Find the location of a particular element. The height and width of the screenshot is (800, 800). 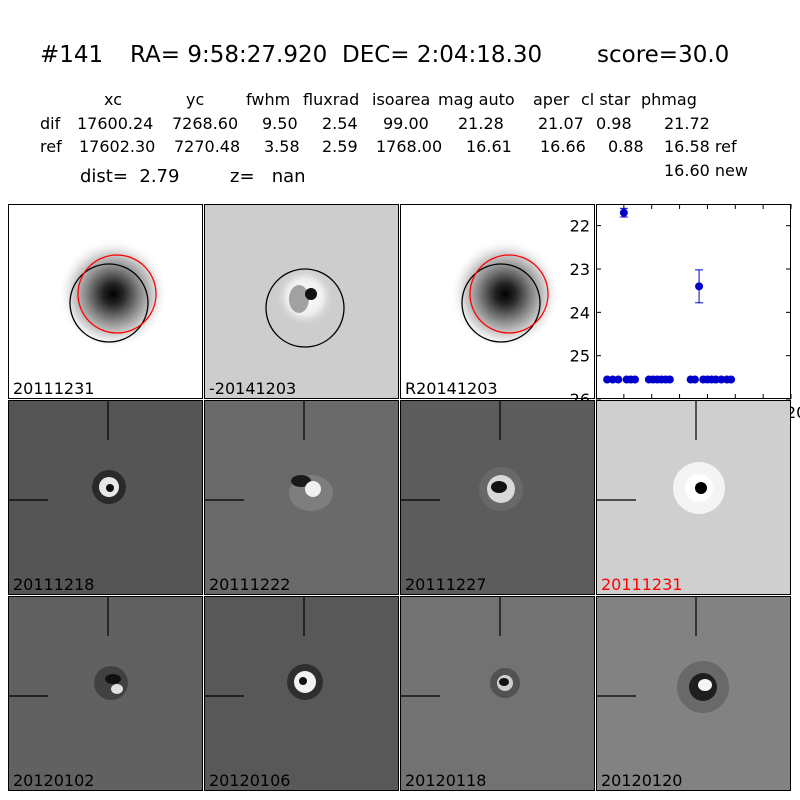

dif-aper: 21.07 is located at coordinates (561, 123).